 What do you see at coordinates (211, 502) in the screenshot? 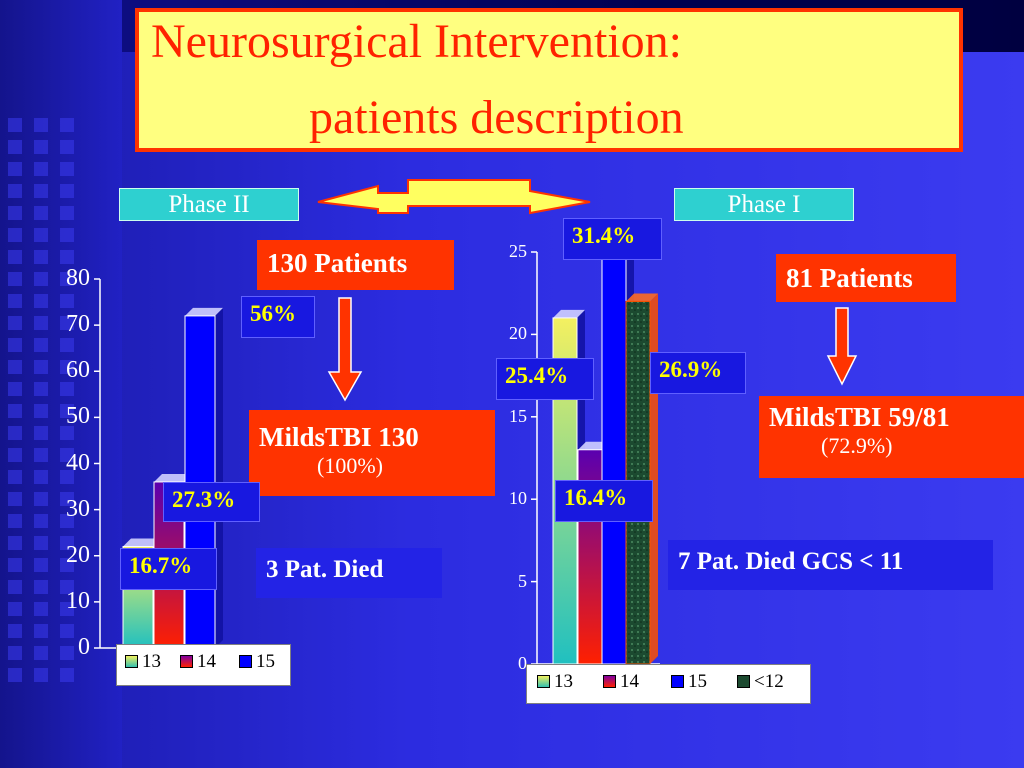
I see `phase2-label-14: 27.3%` at bounding box center [211, 502].